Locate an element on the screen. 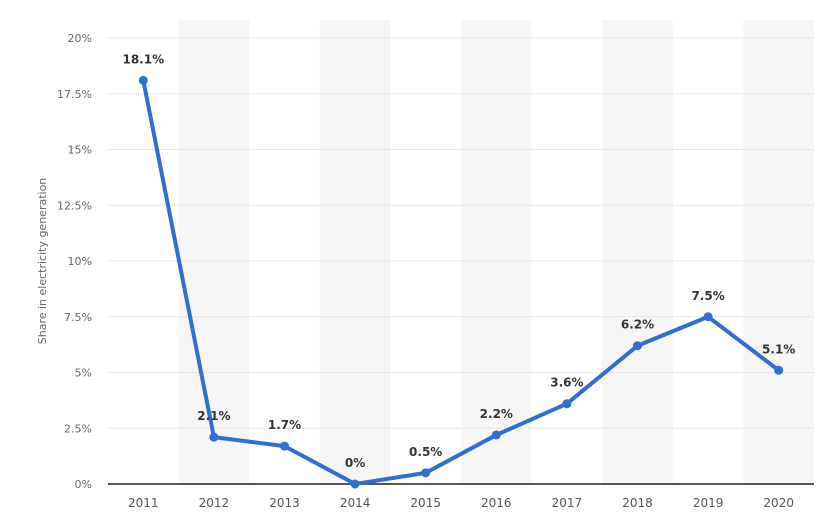 The image size is (825, 523). y-axis-tick-labels: 0% 2.5% 5% 7.5% 10% 12.5% 15% 17.5% 20% is located at coordinates (74, 261).